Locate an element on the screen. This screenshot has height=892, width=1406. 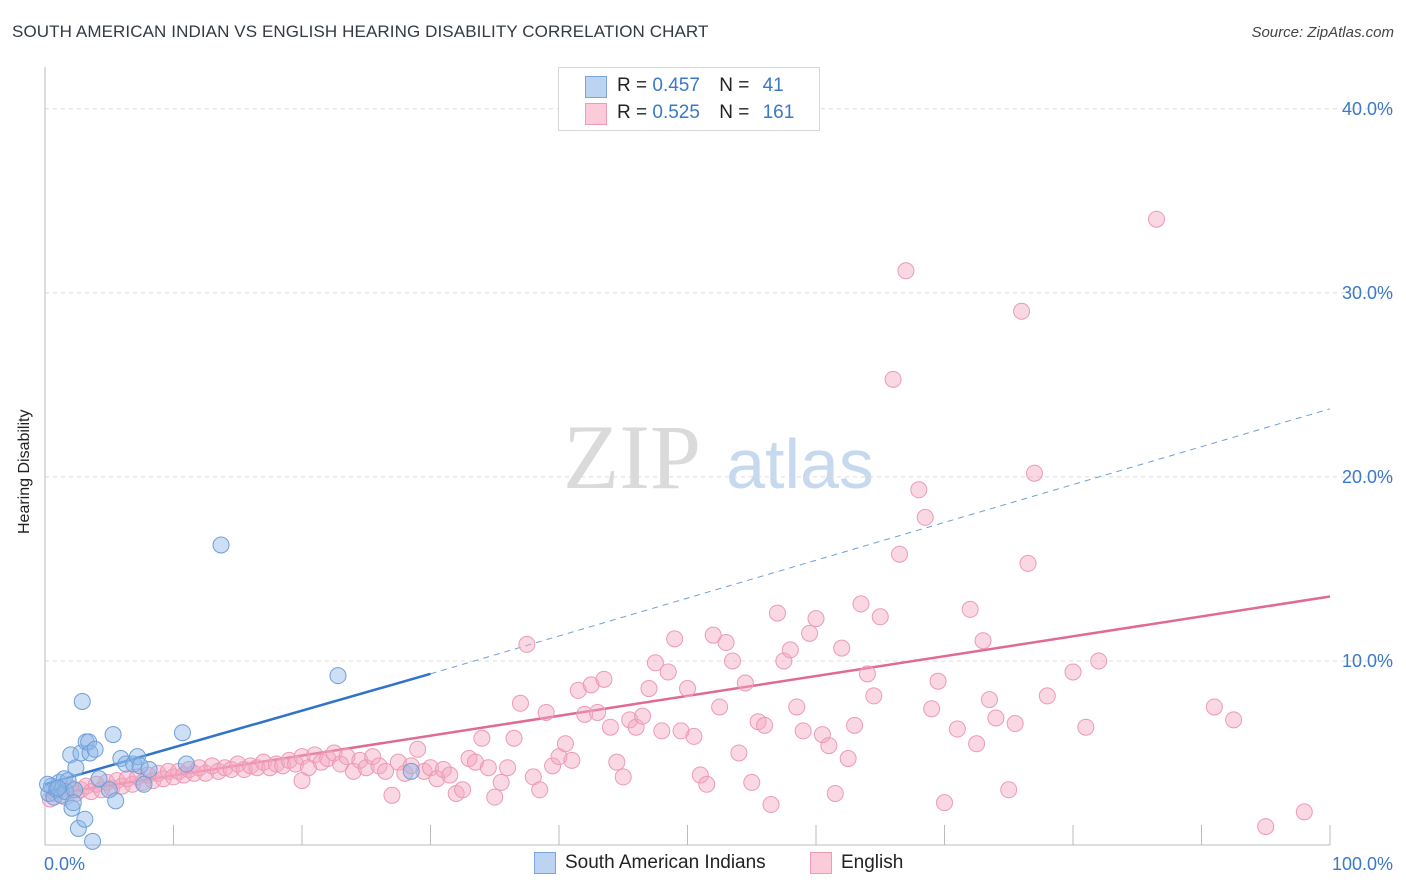
y-tick-label: 30.0% is located at coordinates (1367, 293).